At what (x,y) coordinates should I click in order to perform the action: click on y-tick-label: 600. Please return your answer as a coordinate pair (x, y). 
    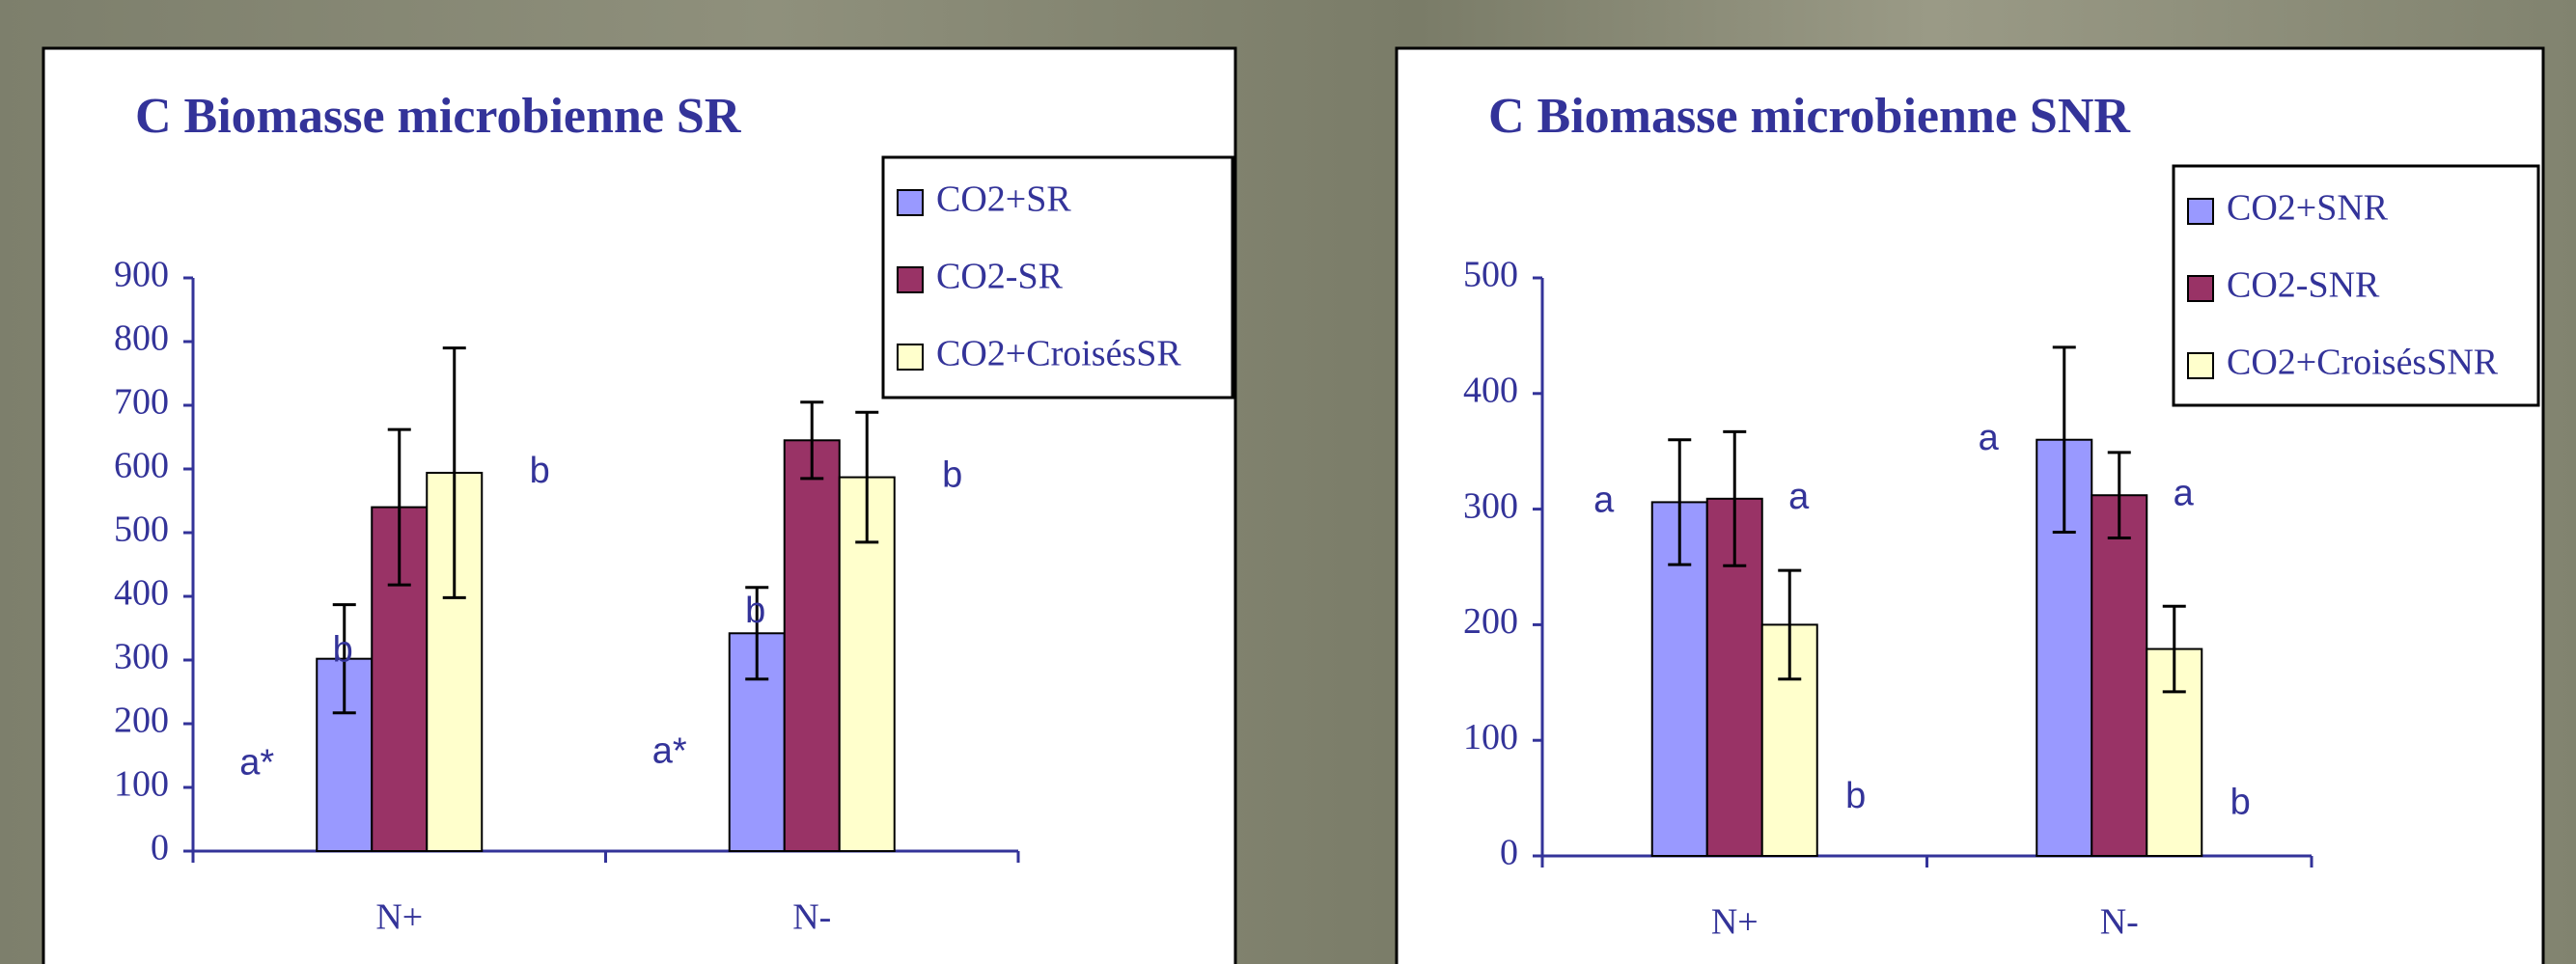
    Looking at the image, I should click on (141, 466).